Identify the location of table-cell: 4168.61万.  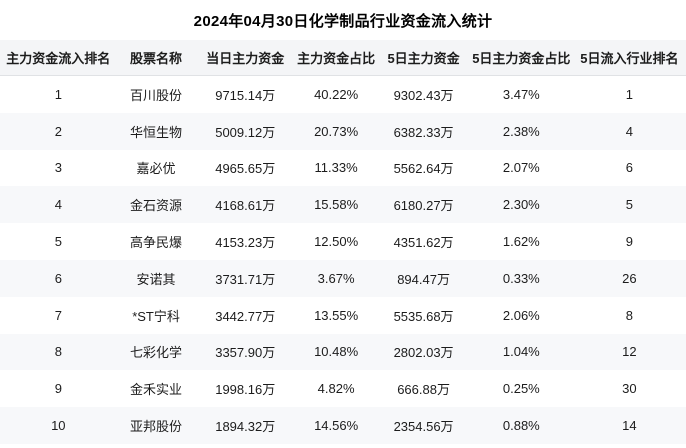
(245, 206).